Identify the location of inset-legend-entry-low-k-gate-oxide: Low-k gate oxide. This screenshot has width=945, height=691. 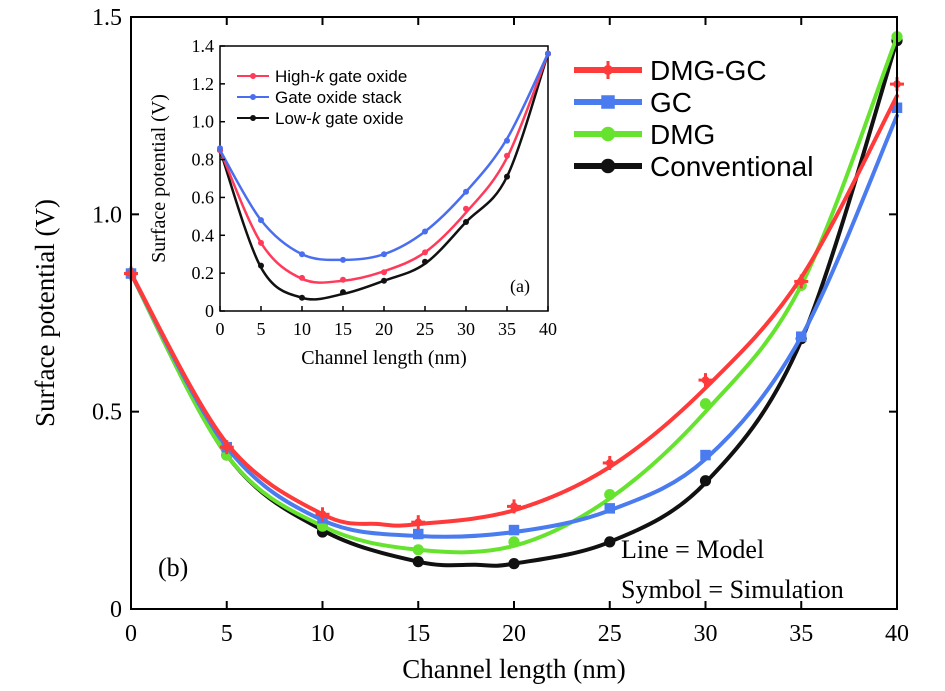
(320, 118).